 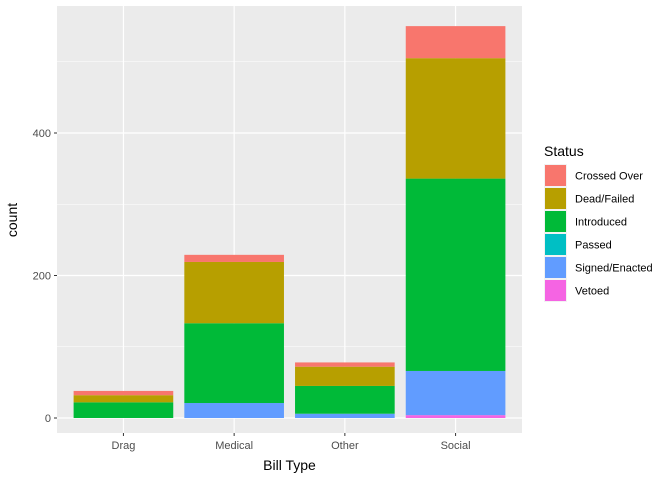 What do you see at coordinates (614, 269) in the screenshot?
I see `legend-label: Signed/Enacted` at bounding box center [614, 269].